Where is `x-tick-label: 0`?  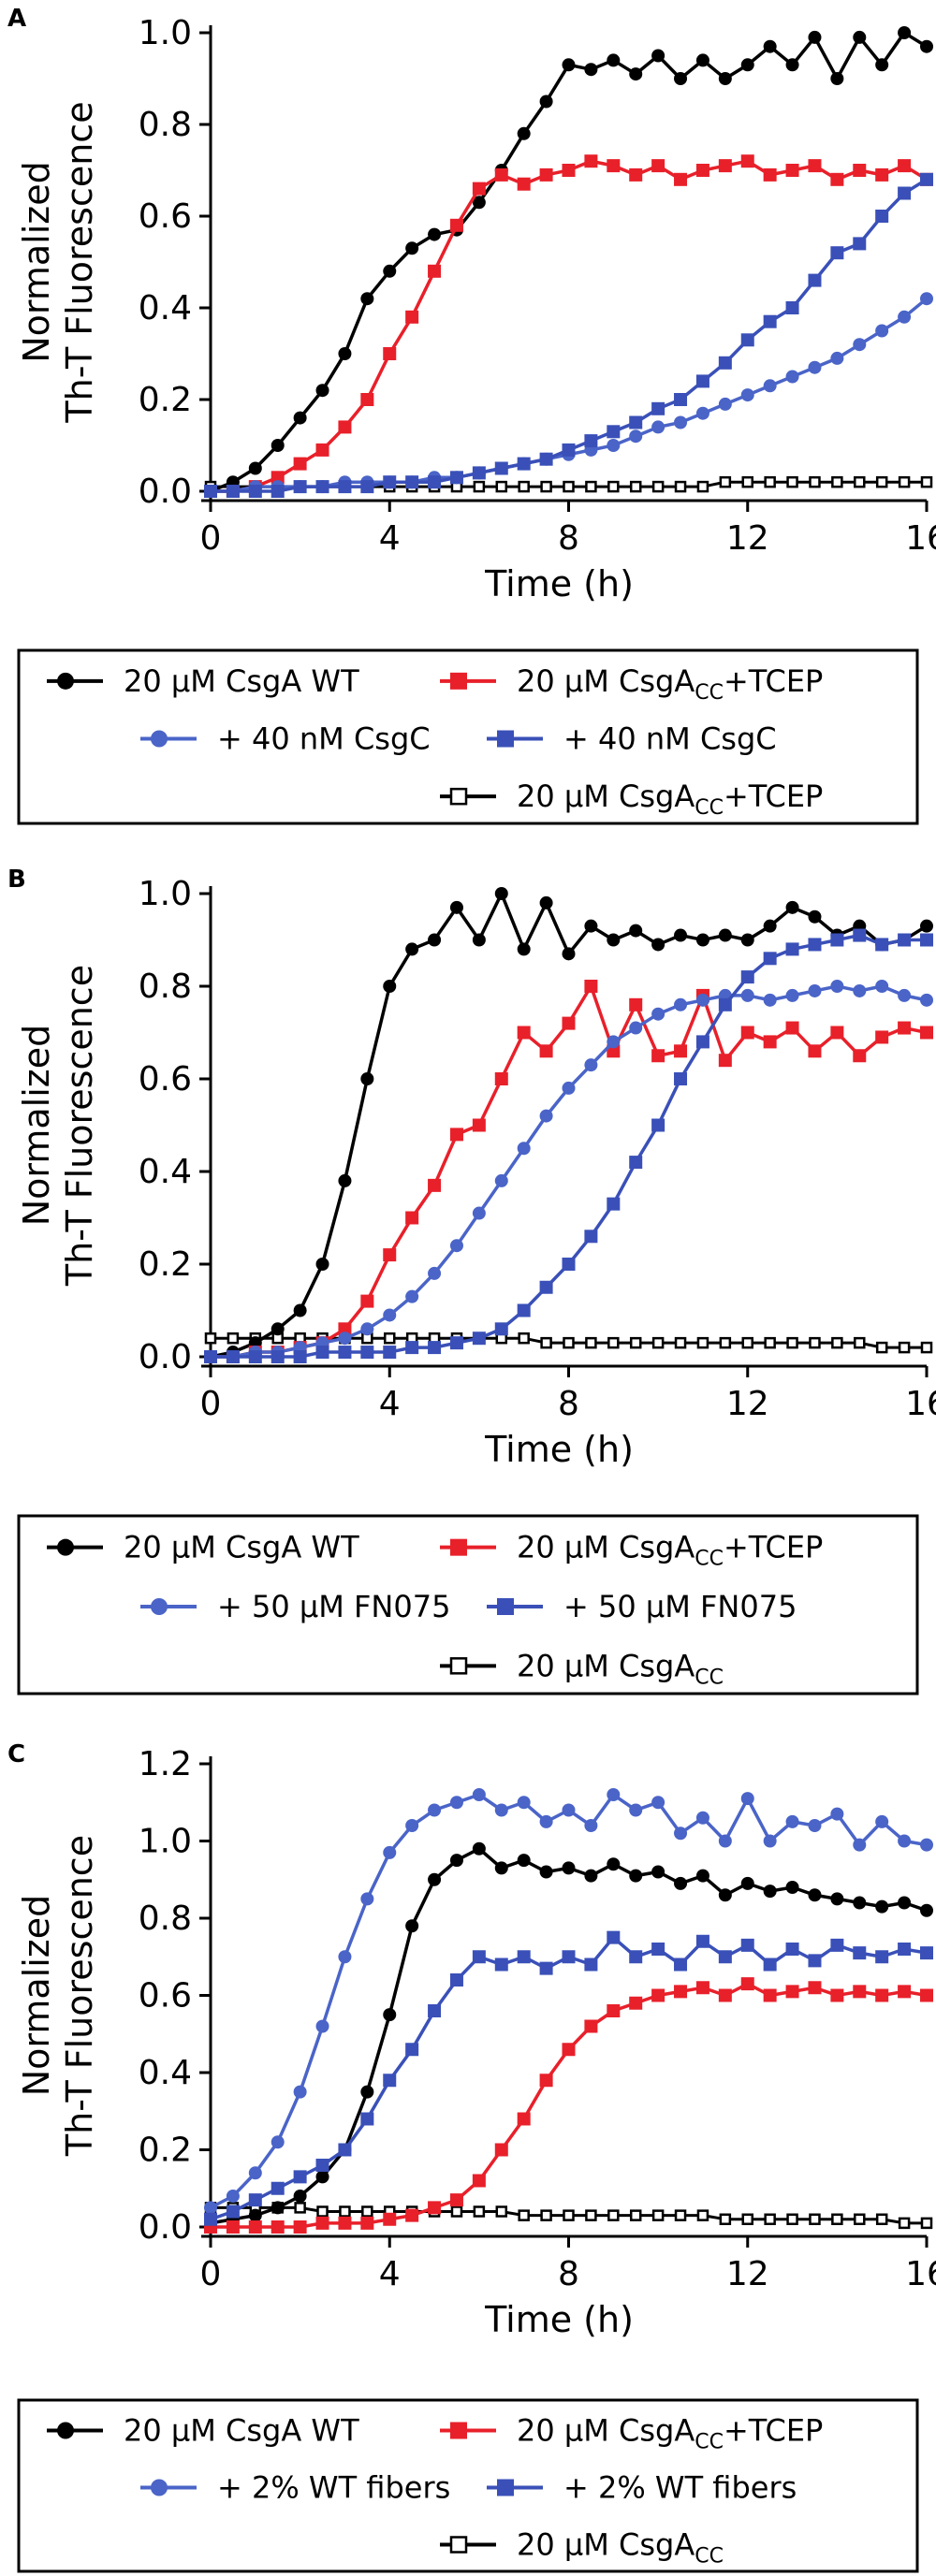 x-tick-label: 0 is located at coordinates (211, 538).